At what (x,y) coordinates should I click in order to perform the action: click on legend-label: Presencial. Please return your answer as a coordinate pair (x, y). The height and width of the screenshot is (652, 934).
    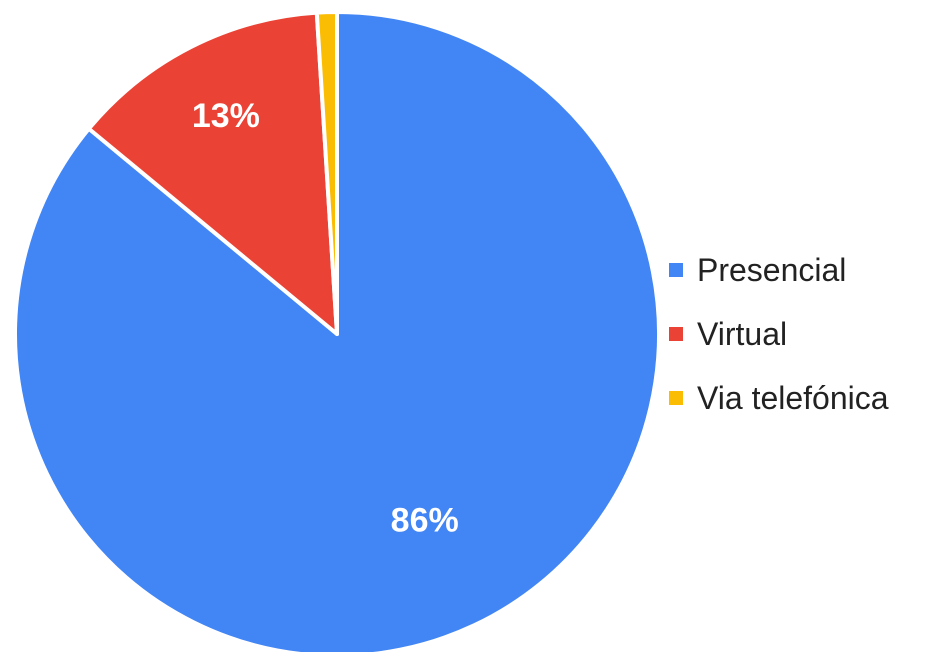
    Looking at the image, I should click on (772, 269).